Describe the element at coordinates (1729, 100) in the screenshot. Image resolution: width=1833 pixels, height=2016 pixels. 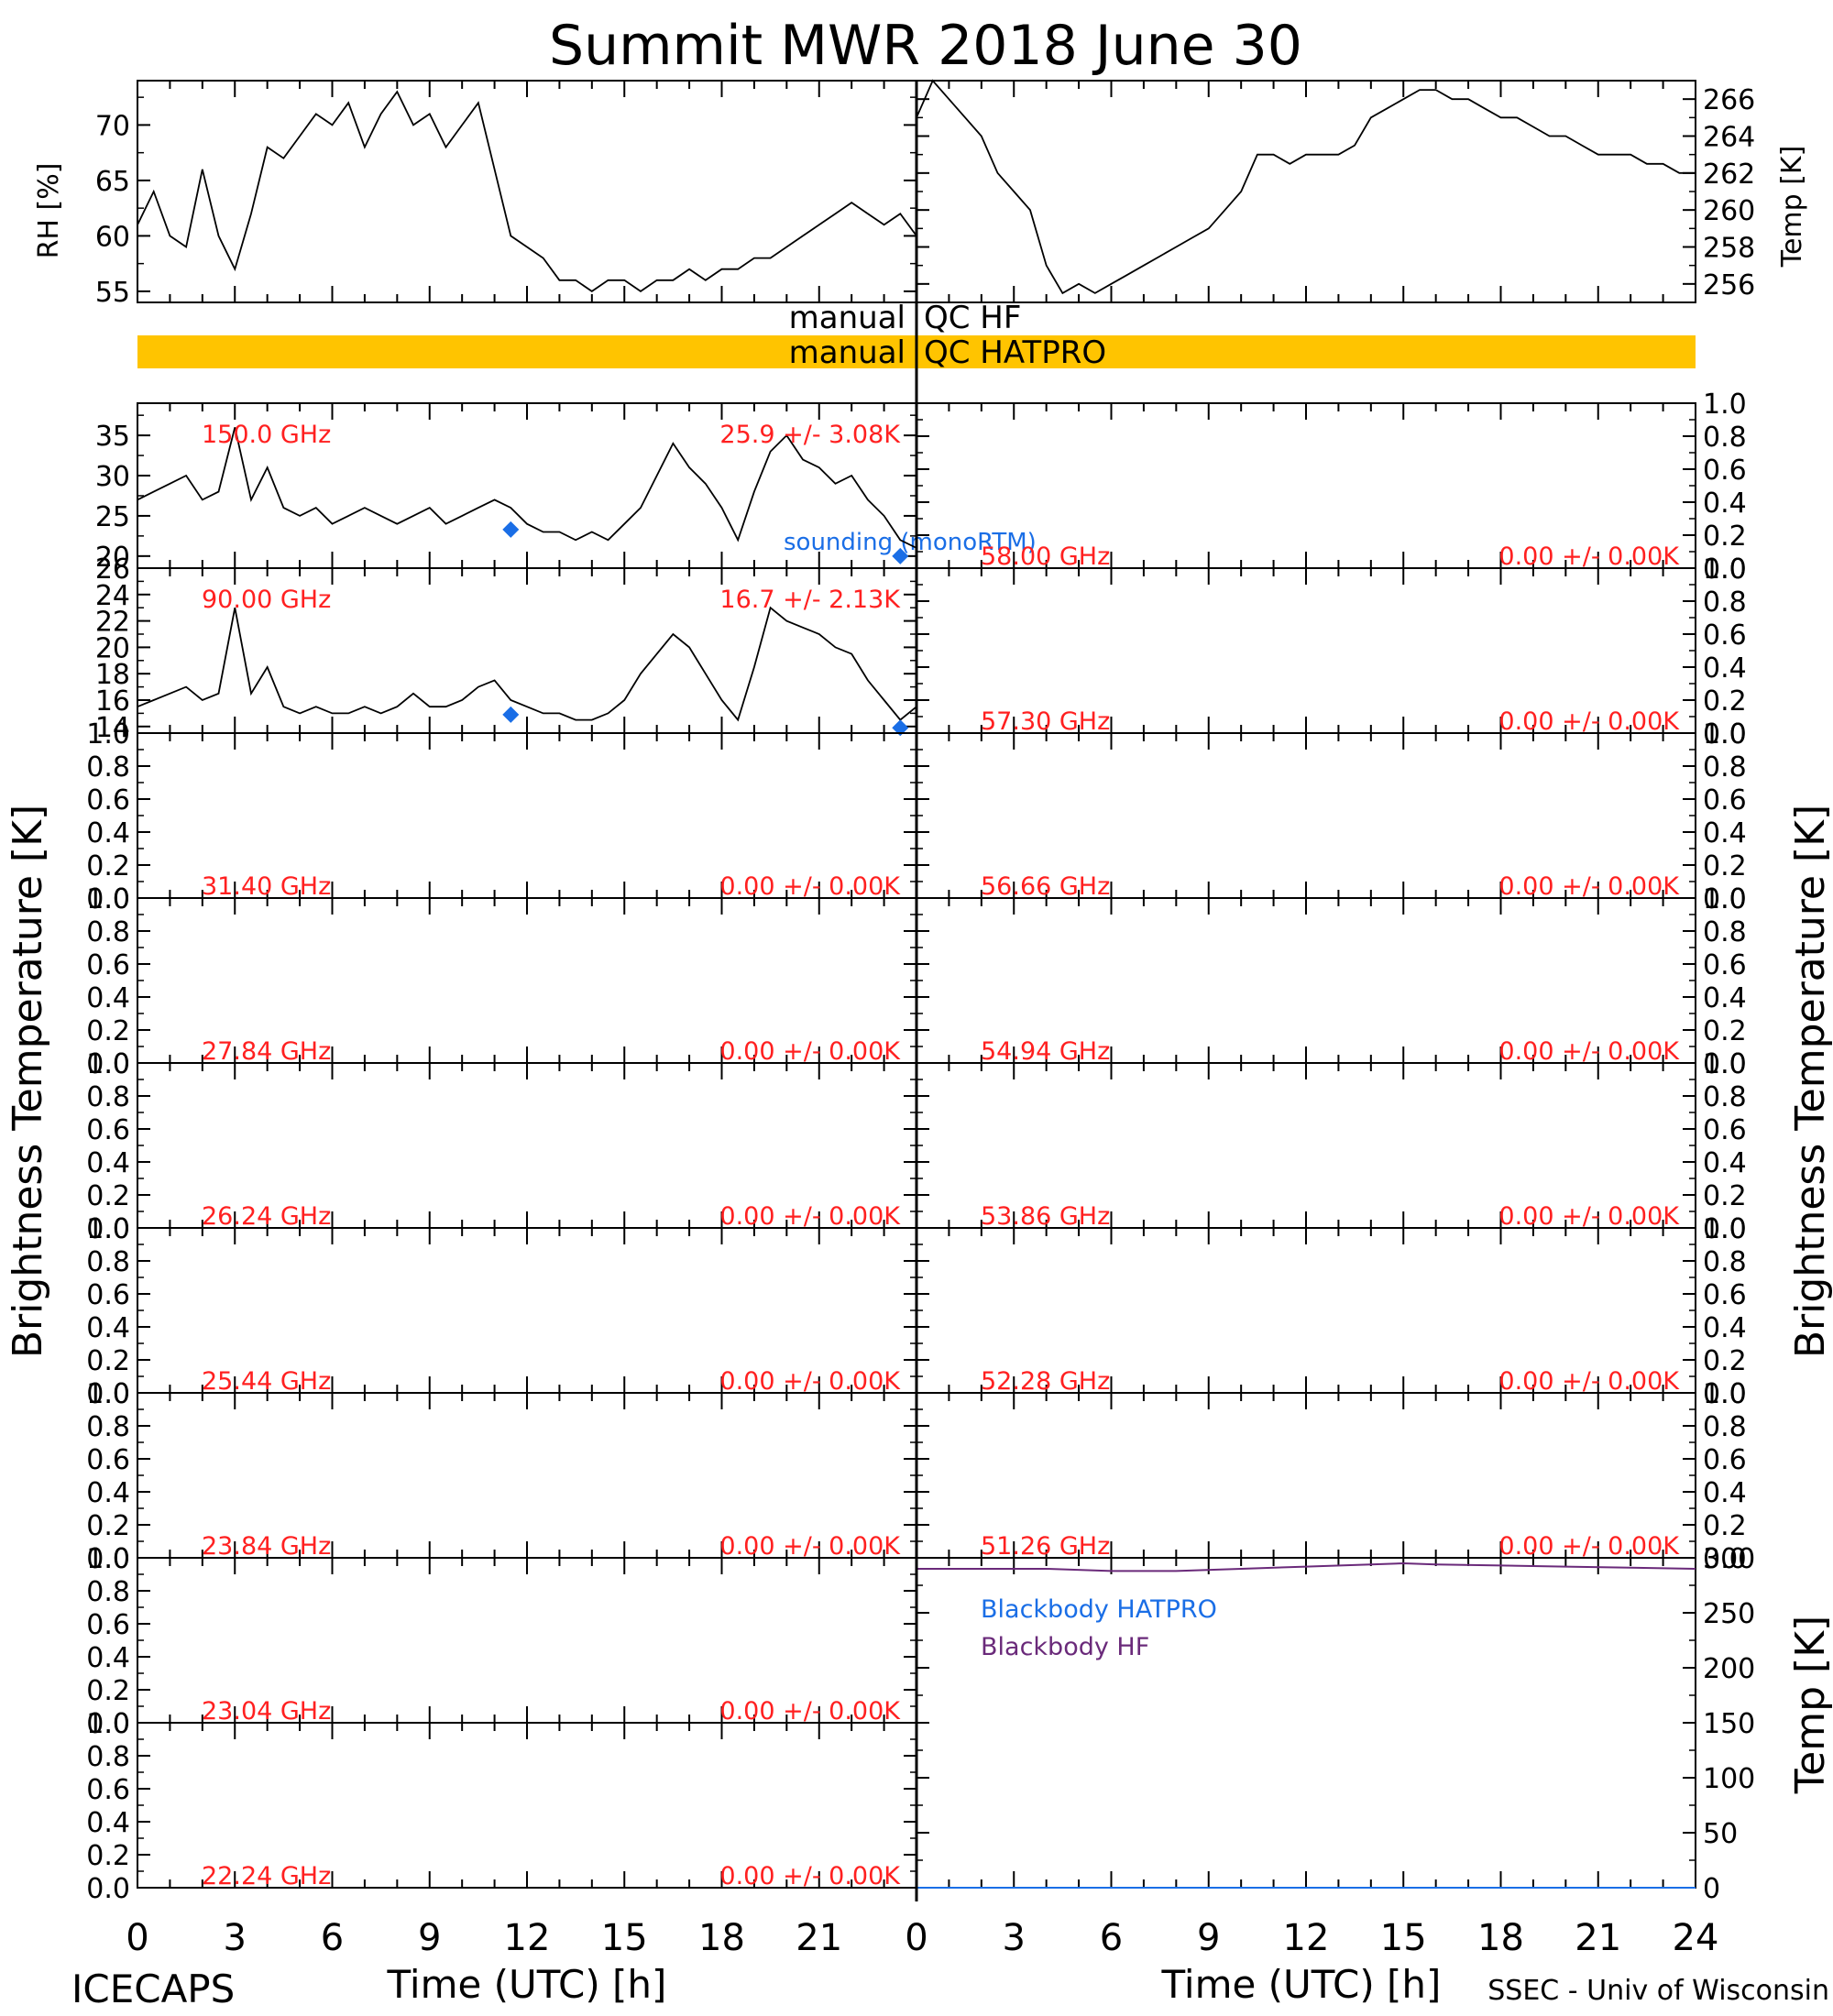
I see `y-tick-label: 266` at that location.